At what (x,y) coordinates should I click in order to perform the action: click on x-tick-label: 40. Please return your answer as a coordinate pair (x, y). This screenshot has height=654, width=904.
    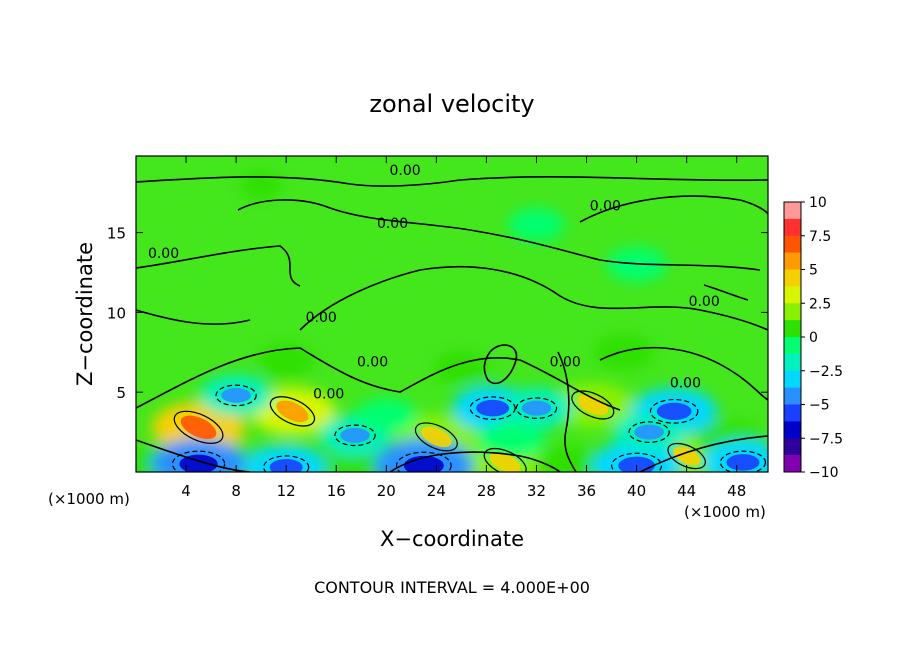
    Looking at the image, I should click on (636, 491).